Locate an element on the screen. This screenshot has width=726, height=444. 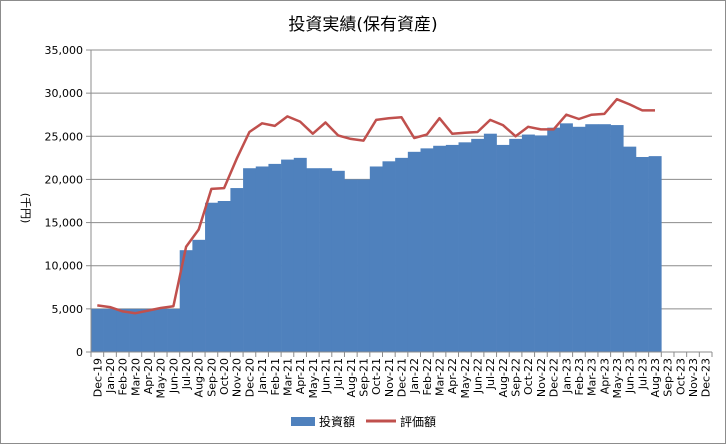
x-tick-label: Jan-20 is located at coordinates (110, 376).